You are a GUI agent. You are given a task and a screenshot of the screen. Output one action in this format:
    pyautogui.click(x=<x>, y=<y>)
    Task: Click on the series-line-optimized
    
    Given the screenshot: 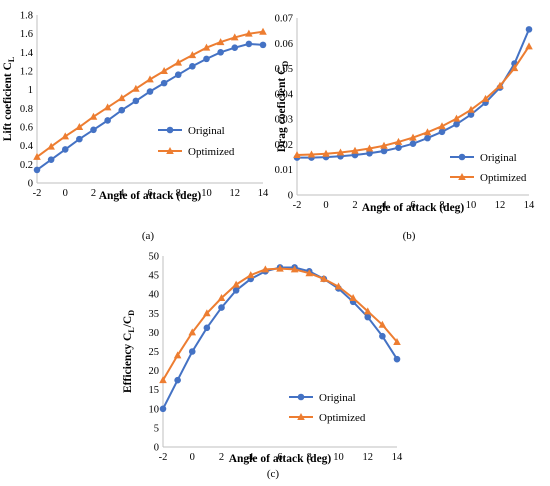 What is the action you would take?
    pyautogui.click(x=280, y=324)
    